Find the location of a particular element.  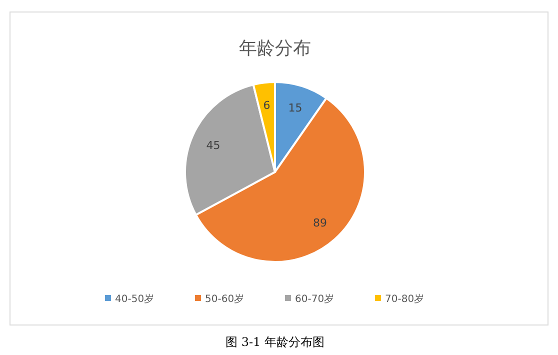

data-label: 45 is located at coordinates (213, 145).